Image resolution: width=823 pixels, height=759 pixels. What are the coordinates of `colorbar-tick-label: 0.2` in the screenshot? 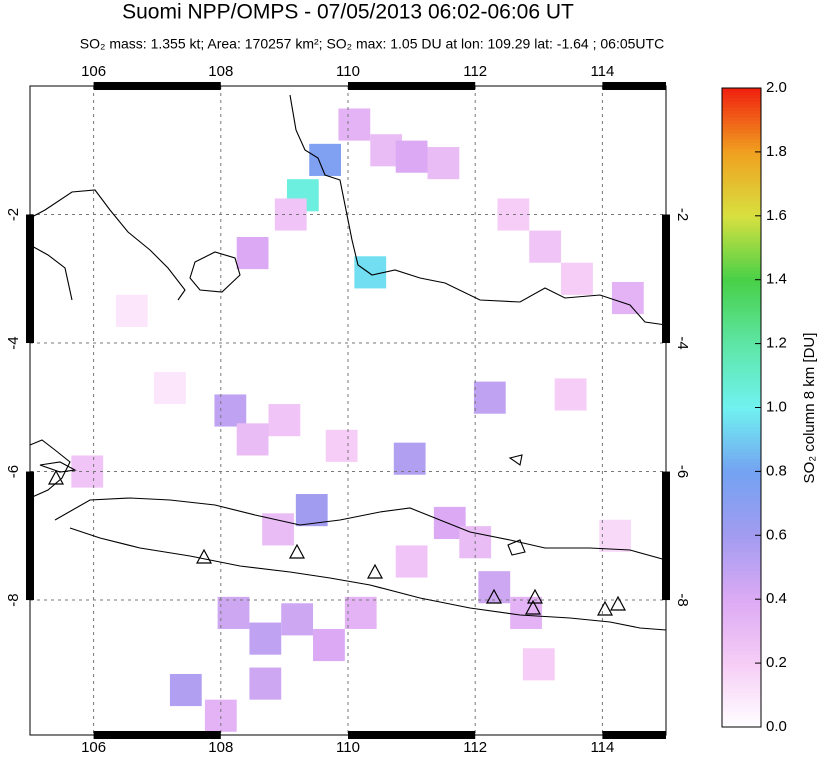 It's located at (776, 662).